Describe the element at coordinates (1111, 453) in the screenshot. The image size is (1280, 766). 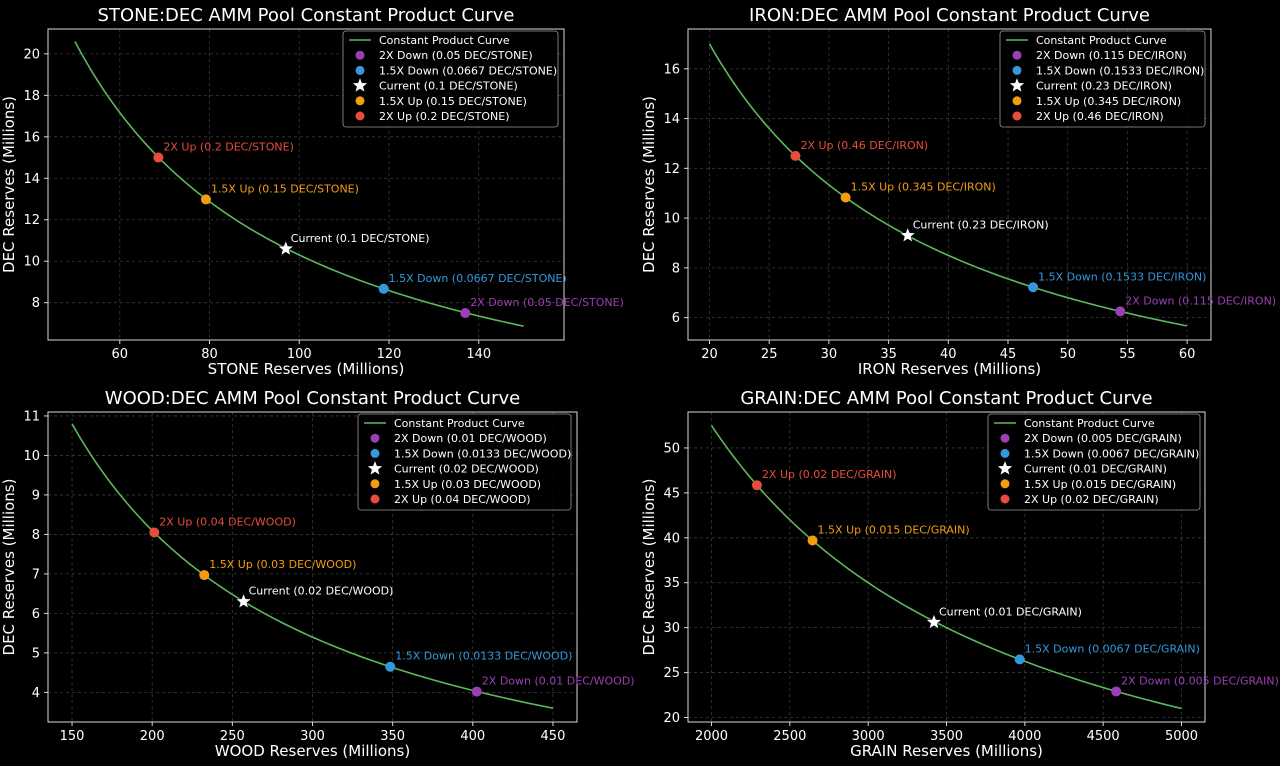
I see `legend-down15-label: 1.5X Down (0.0067 DEC/GRAIN)` at that location.